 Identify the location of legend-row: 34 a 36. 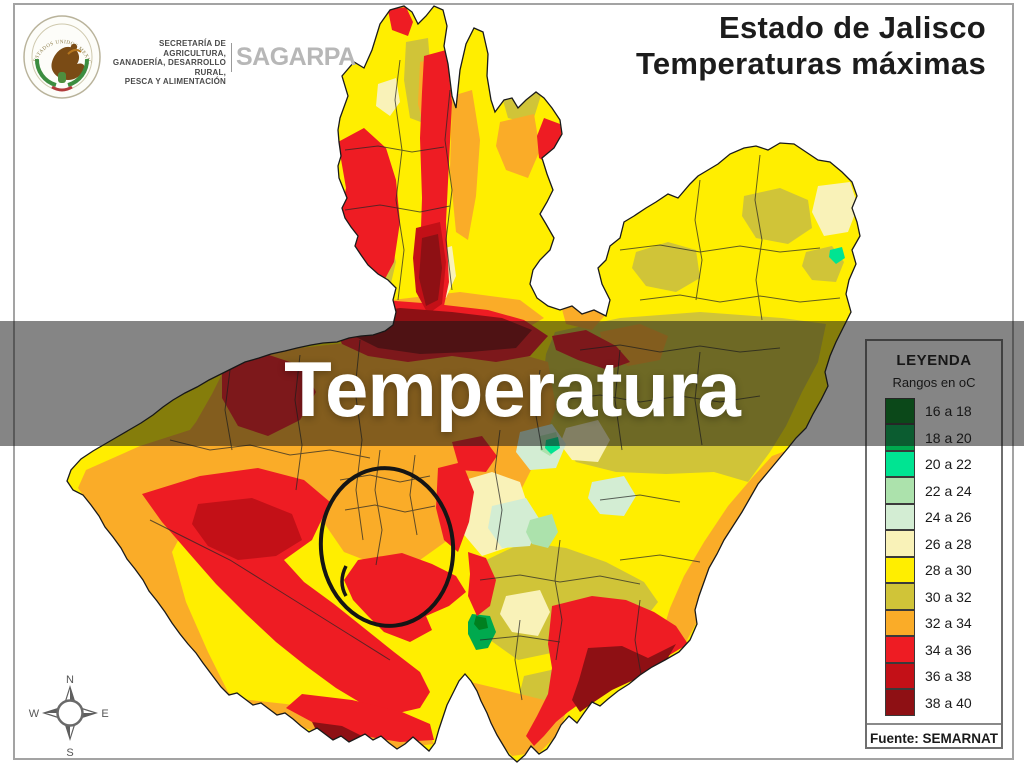
(943, 650).